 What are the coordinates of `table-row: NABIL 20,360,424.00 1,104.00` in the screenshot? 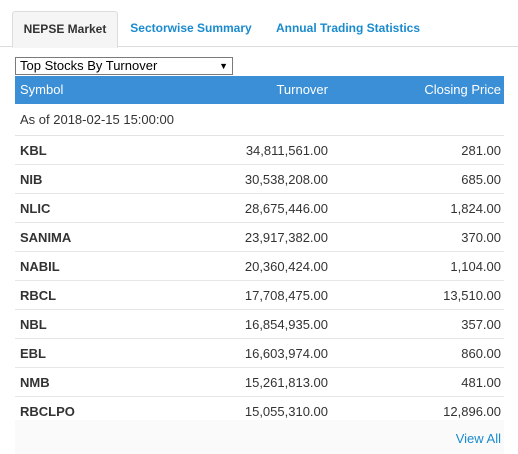 It's located at (259, 266).